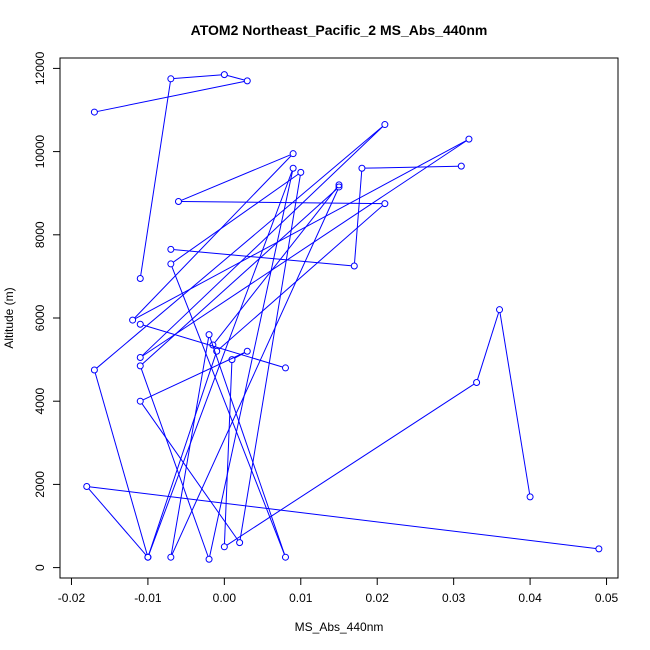 This screenshot has width=650, height=650. Describe the element at coordinates (40, 401) in the screenshot. I see `y-tick-label: 4000` at that location.